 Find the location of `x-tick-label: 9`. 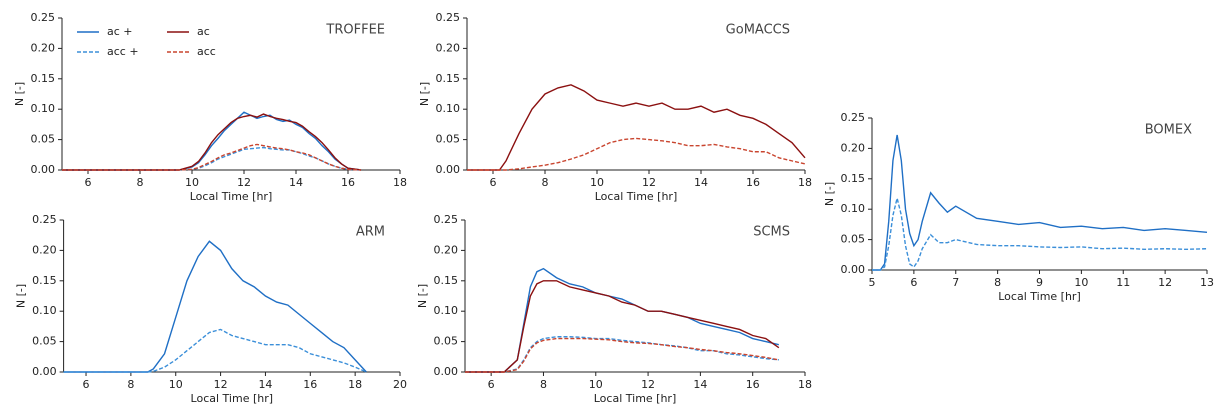

x-tick-label: 9 is located at coordinates (1039, 282).